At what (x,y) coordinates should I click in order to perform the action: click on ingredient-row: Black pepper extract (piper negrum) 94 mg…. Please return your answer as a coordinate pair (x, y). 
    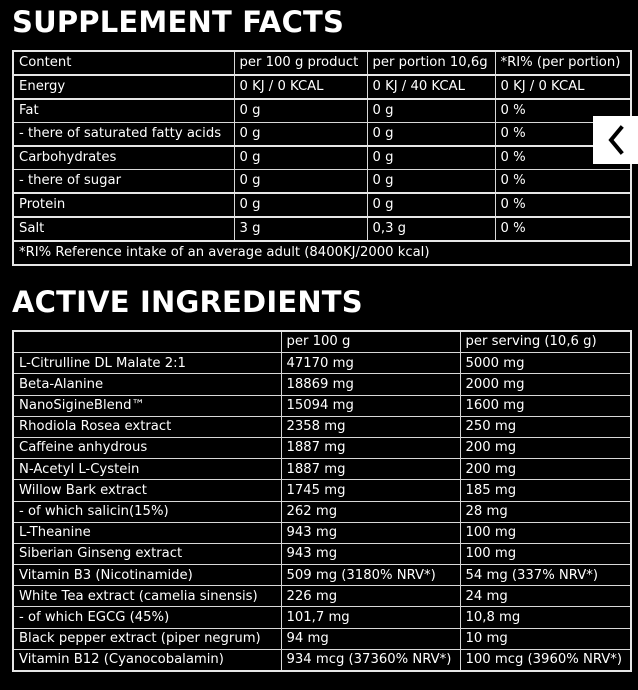
    Looking at the image, I should click on (322, 638).